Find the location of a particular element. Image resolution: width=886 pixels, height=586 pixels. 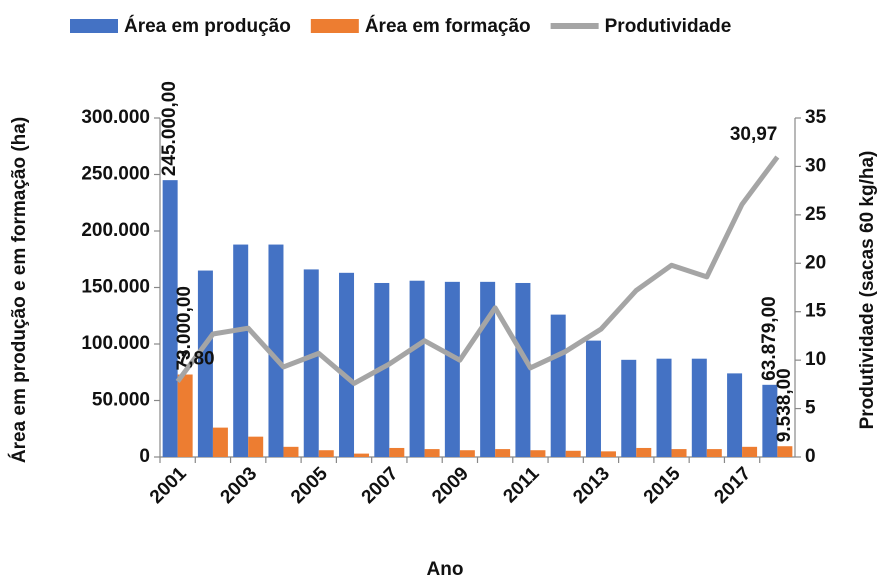

x-tick-label: 2011 is located at coordinates (521, 485).